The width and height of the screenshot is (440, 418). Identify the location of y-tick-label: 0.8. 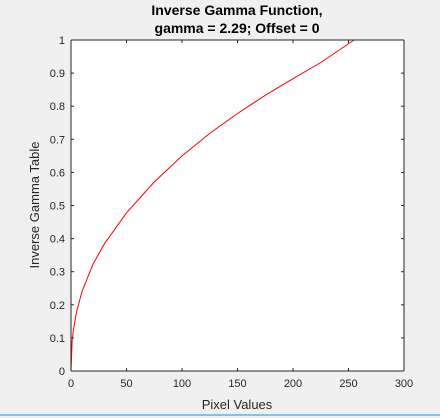
(57, 107).